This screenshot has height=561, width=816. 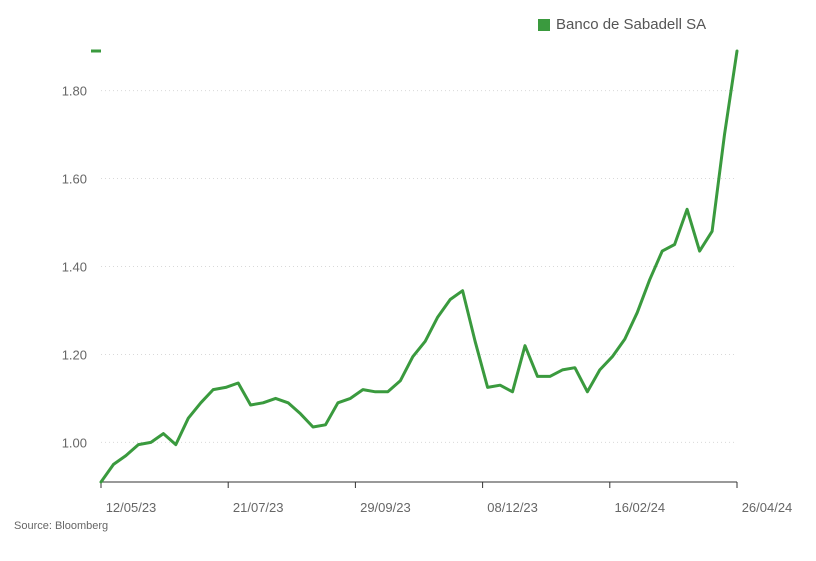 I want to click on x-tick-label: 12/05/23, so click(x=131, y=507).